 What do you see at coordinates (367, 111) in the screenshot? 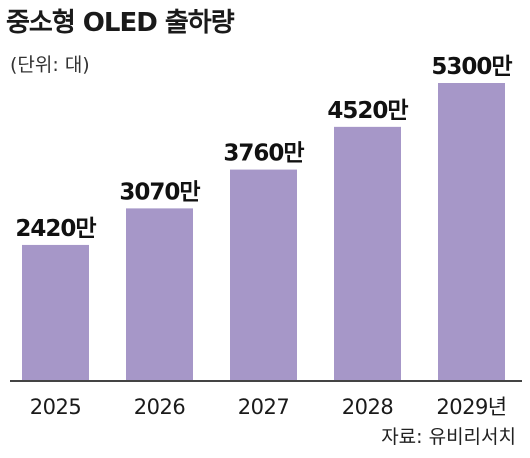
I see `data-label-2028: 4520만` at bounding box center [367, 111].